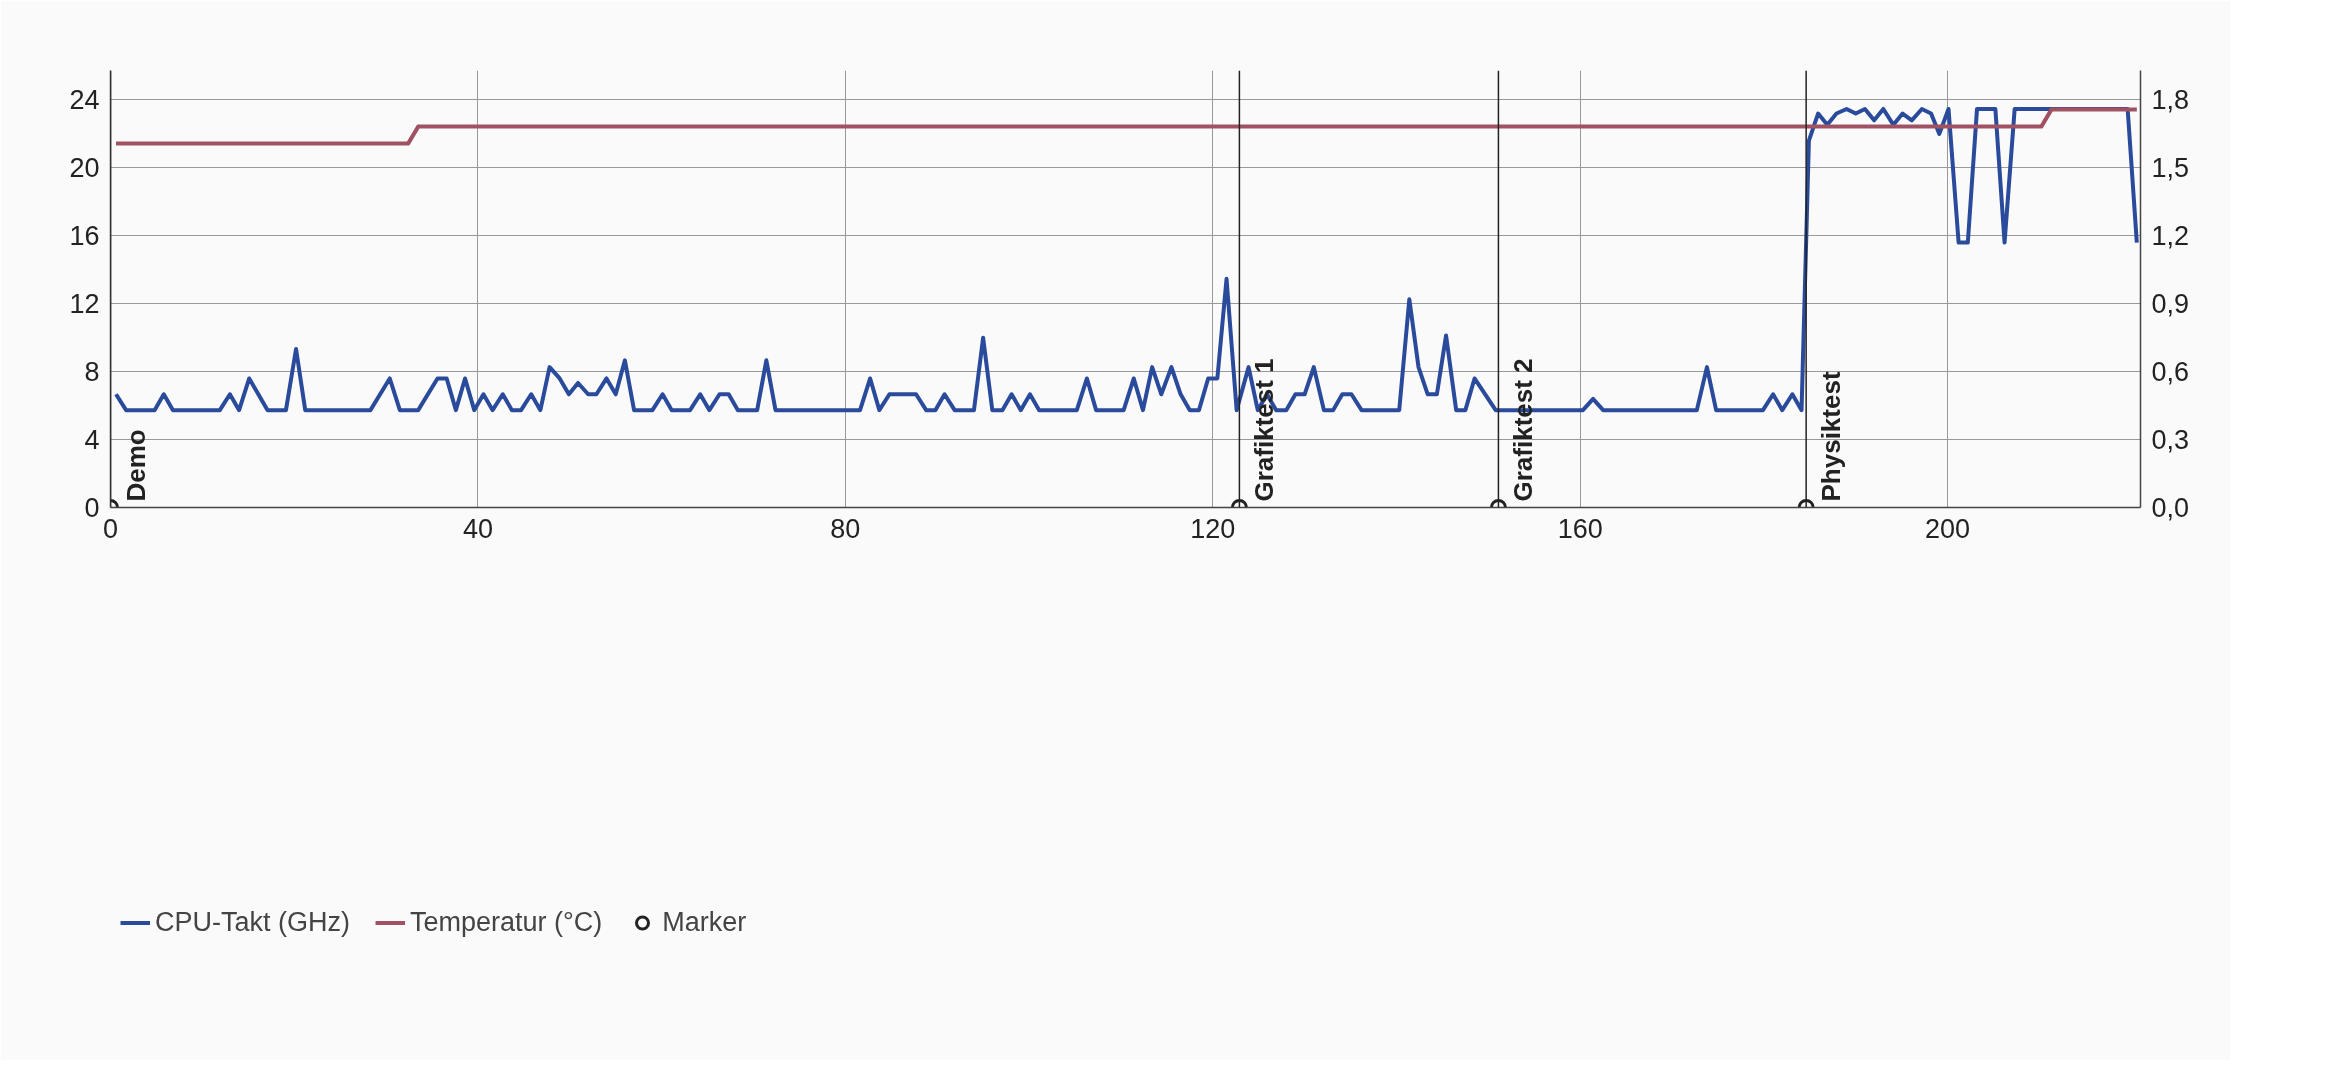 This screenshot has width=2340, height=1080. What do you see at coordinates (704, 922) in the screenshot?
I see `legend-label: Marker` at bounding box center [704, 922].